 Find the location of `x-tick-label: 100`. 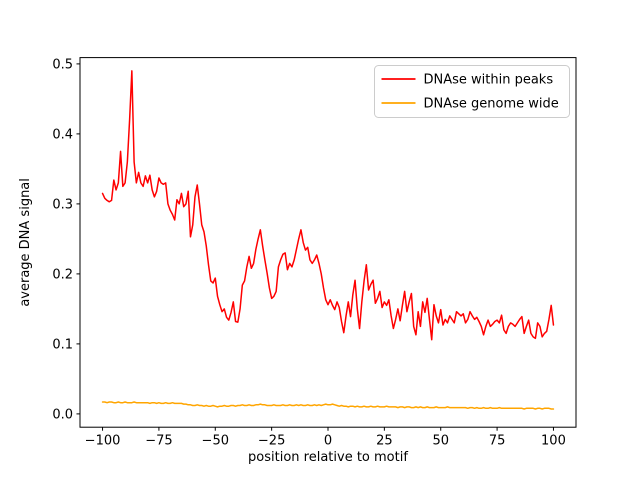

x-tick-label: 100 is located at coordinates (553, 441).